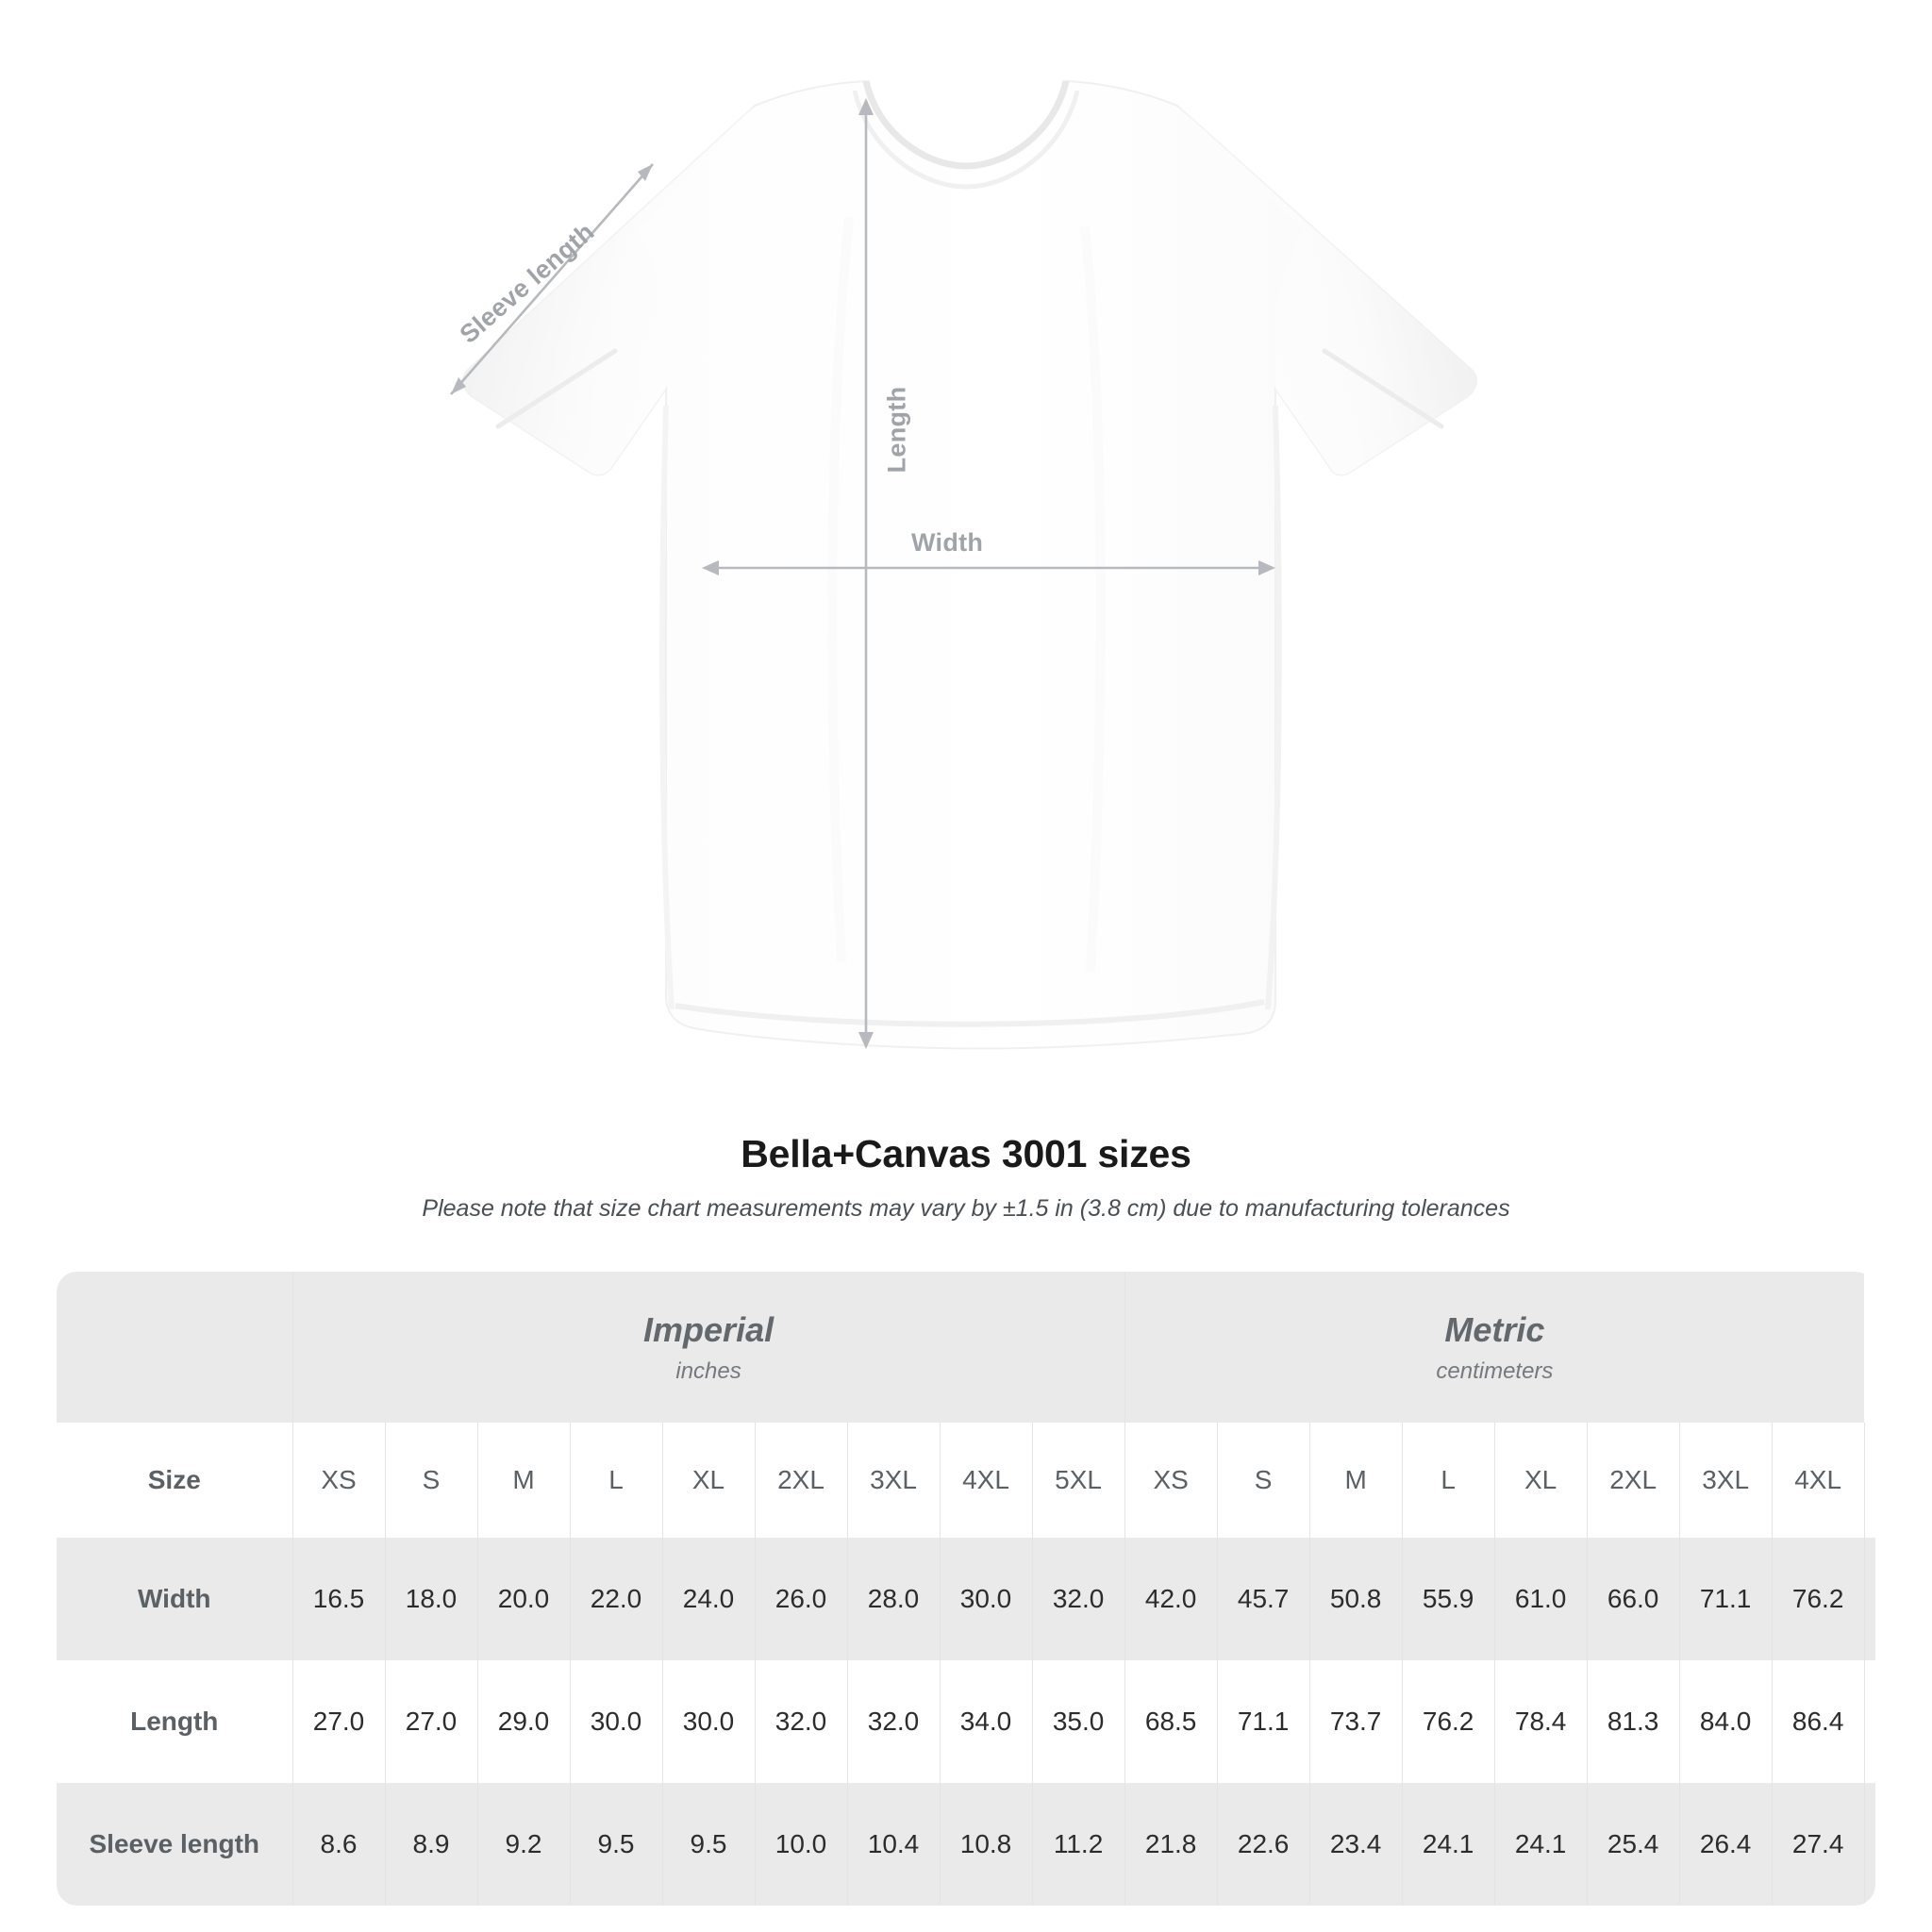  I want to click on unit-group-imperial: Imperial inches, so click(708, 1348).